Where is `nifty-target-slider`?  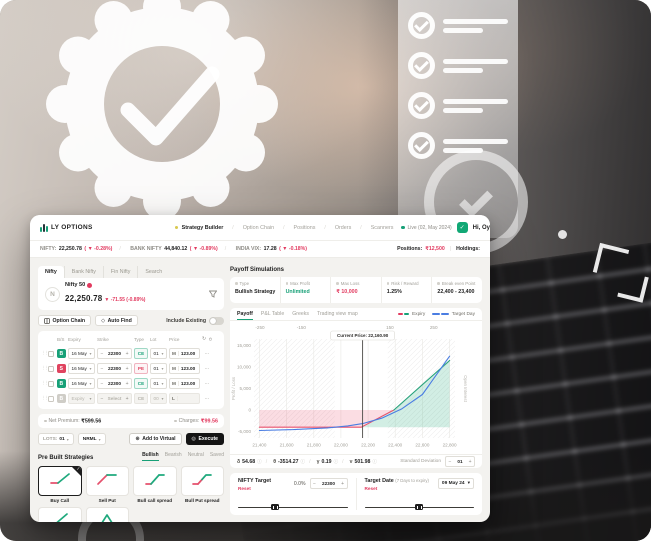
nifty-target-slider is located at coordinates (293, 507).